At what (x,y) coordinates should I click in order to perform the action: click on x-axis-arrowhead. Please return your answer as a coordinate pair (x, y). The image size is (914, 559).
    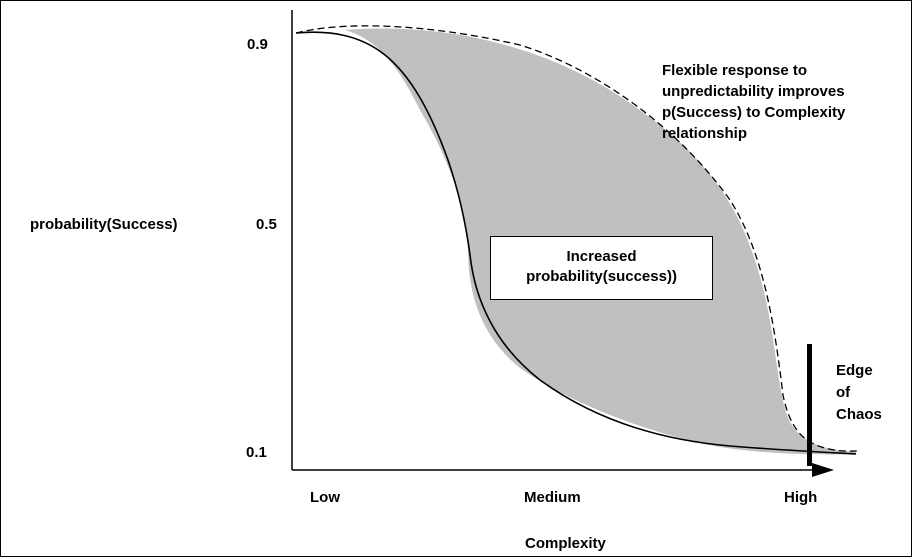
    Looking at the image, I should click on (823, 470).